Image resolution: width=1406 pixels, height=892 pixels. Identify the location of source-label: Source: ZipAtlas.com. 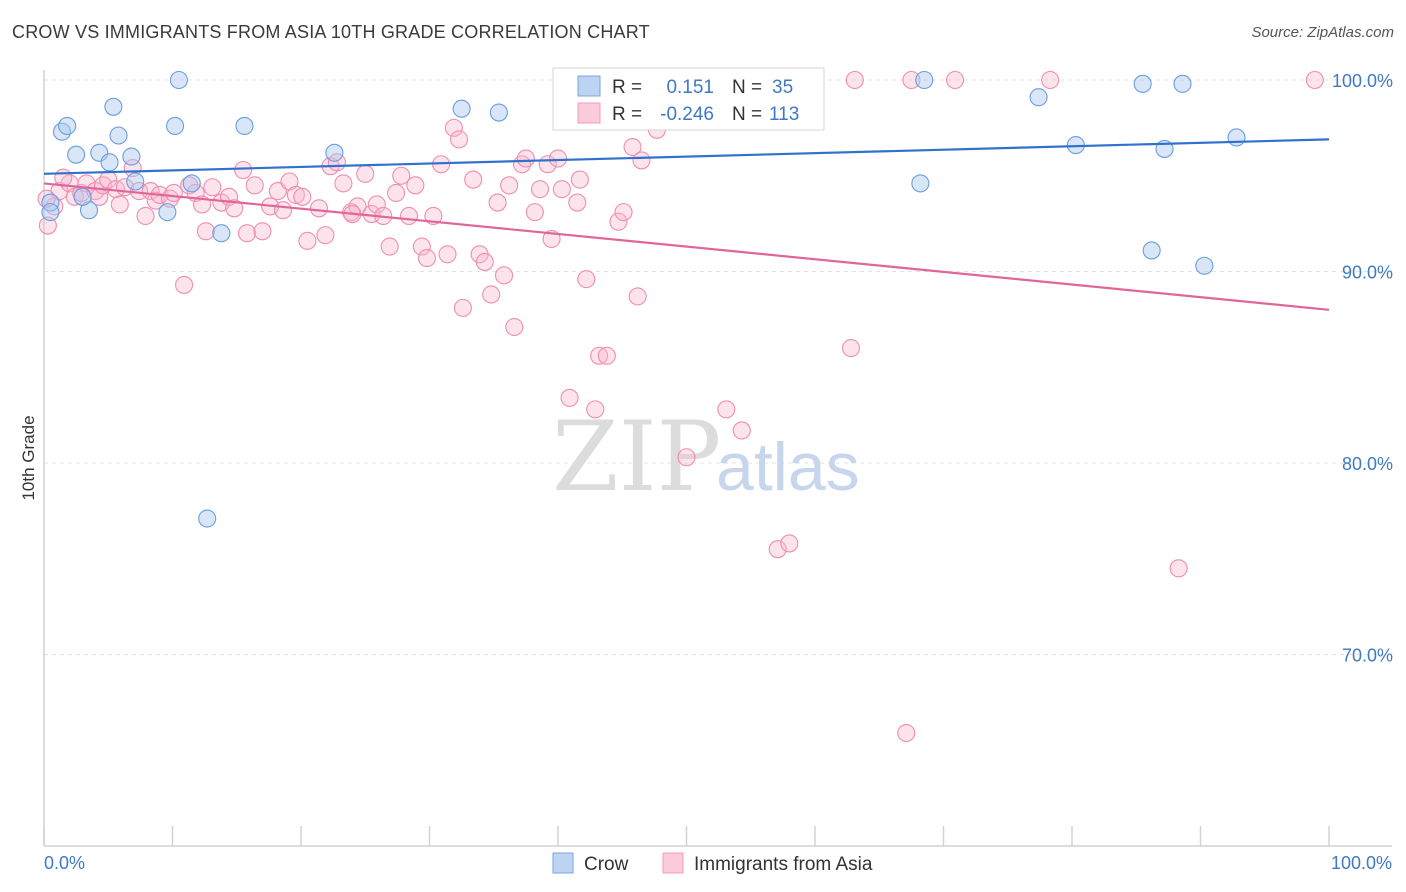
(1322, 32).